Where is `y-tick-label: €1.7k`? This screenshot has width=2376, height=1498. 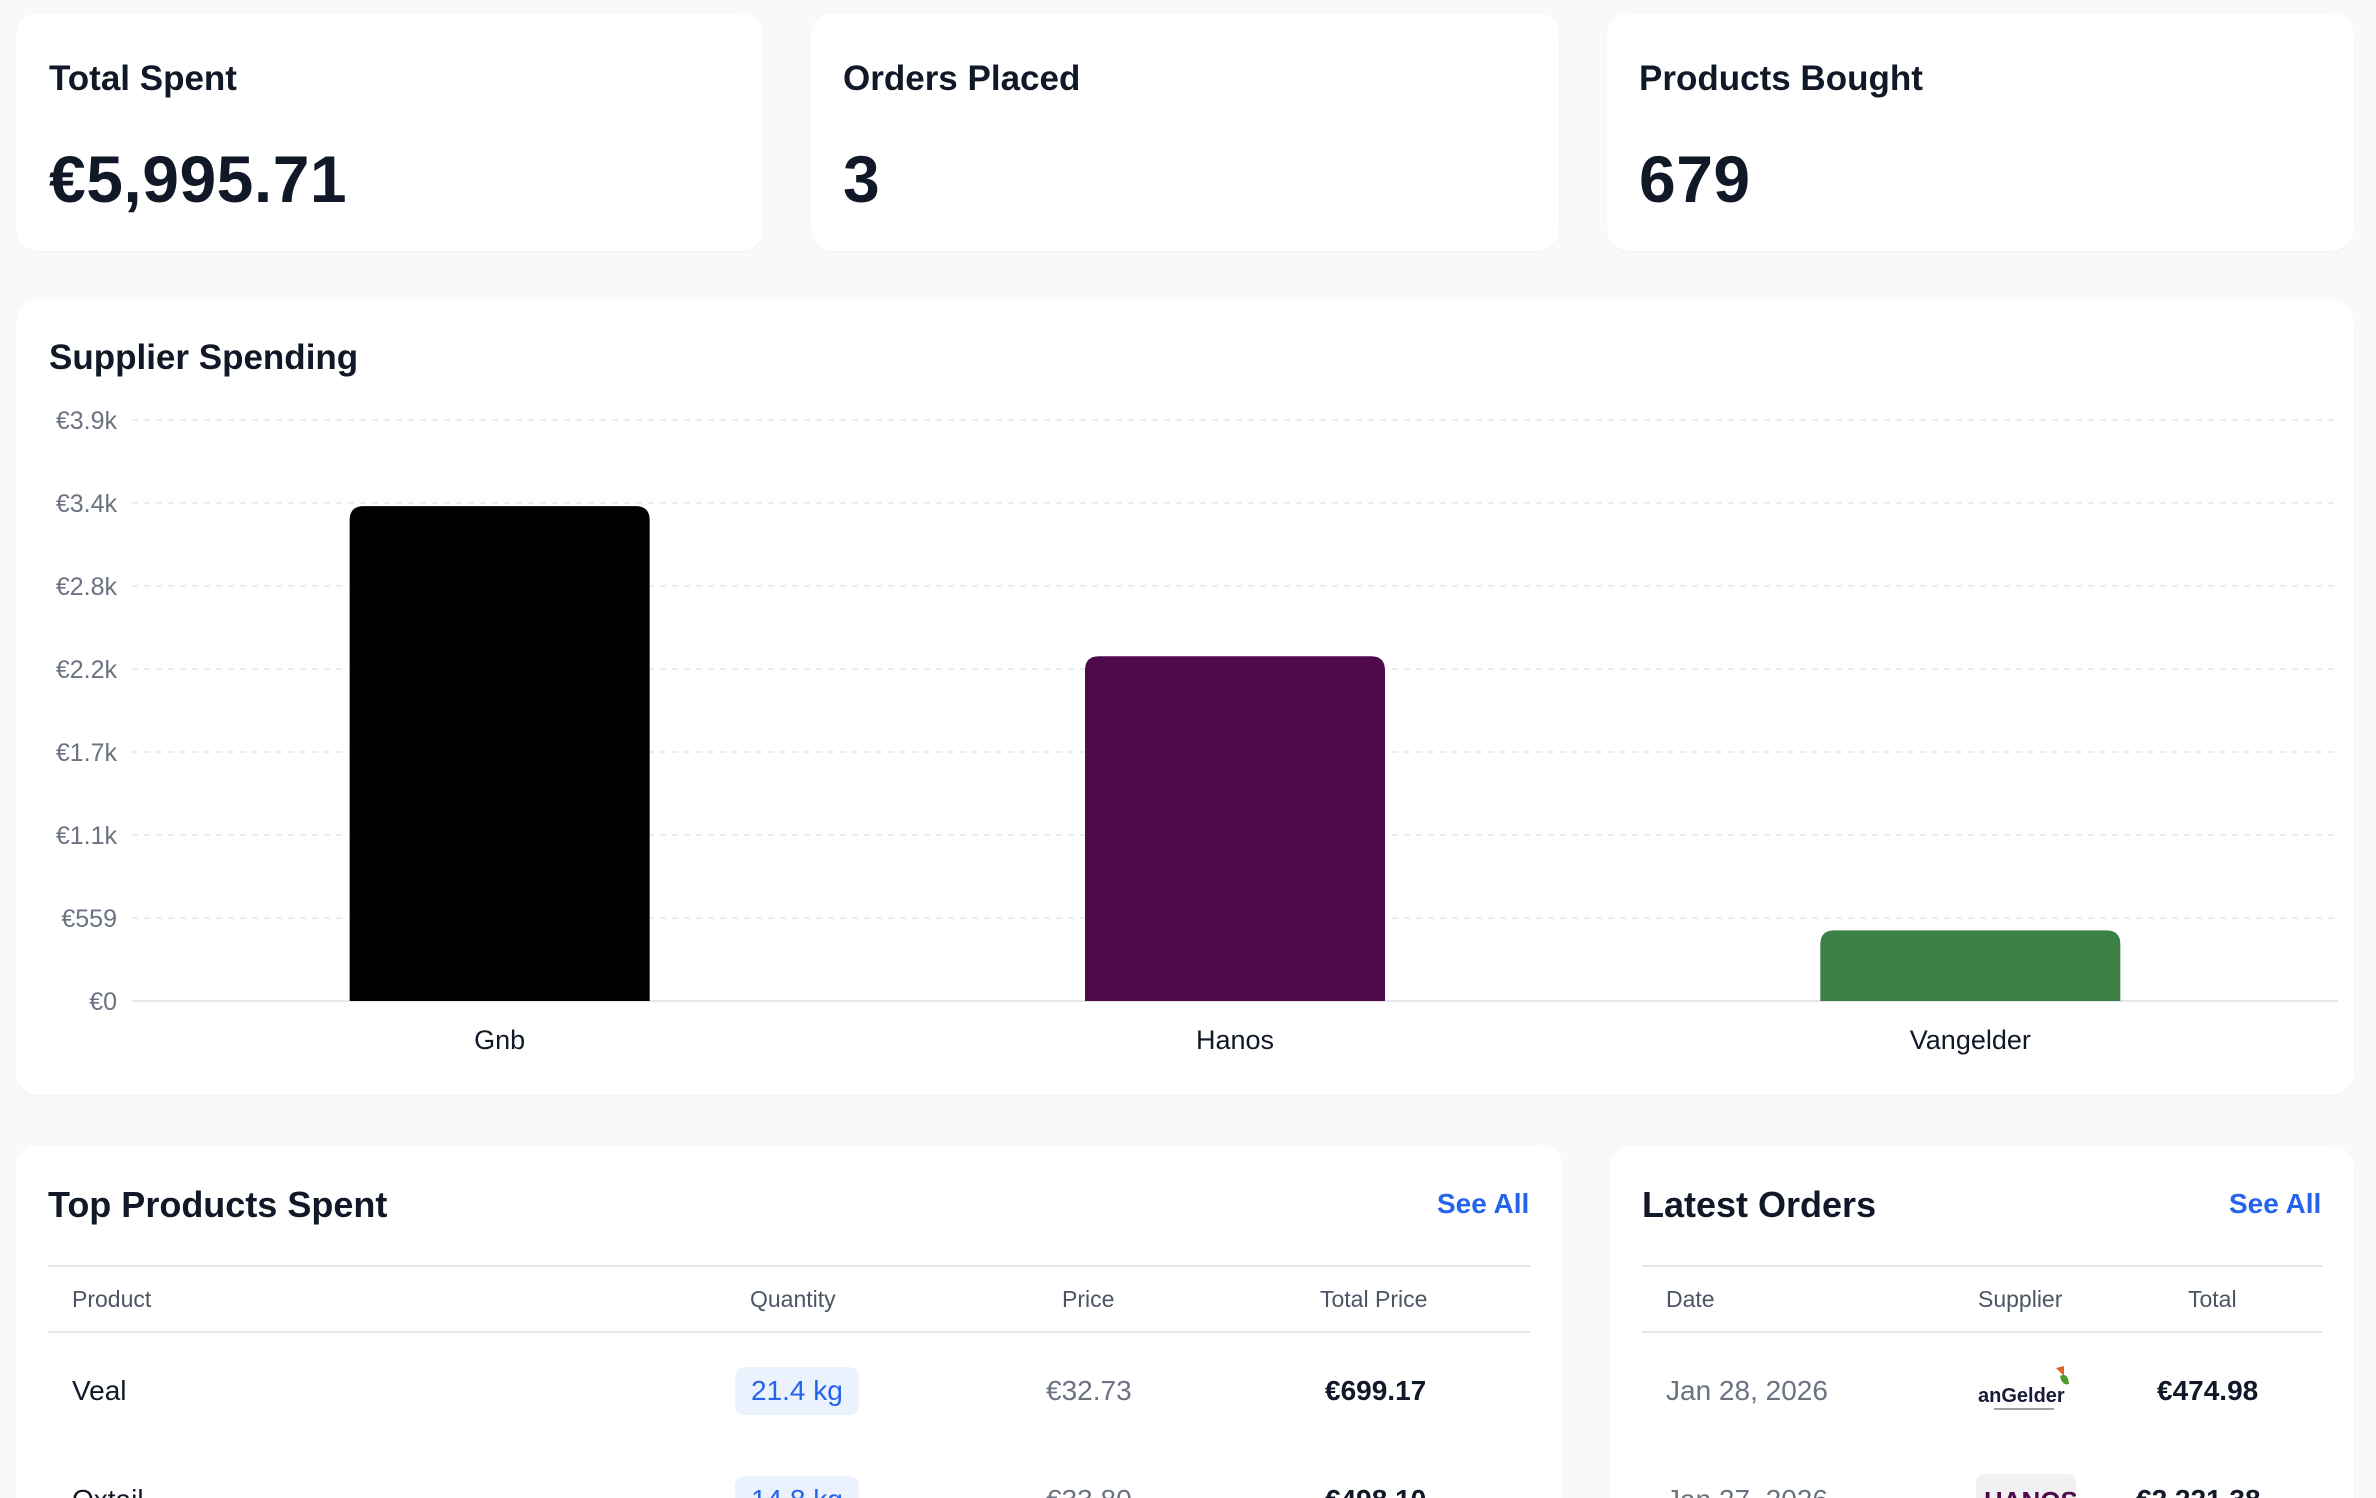
y-tick-label: €1.7k is located at coordinates (87, 753).